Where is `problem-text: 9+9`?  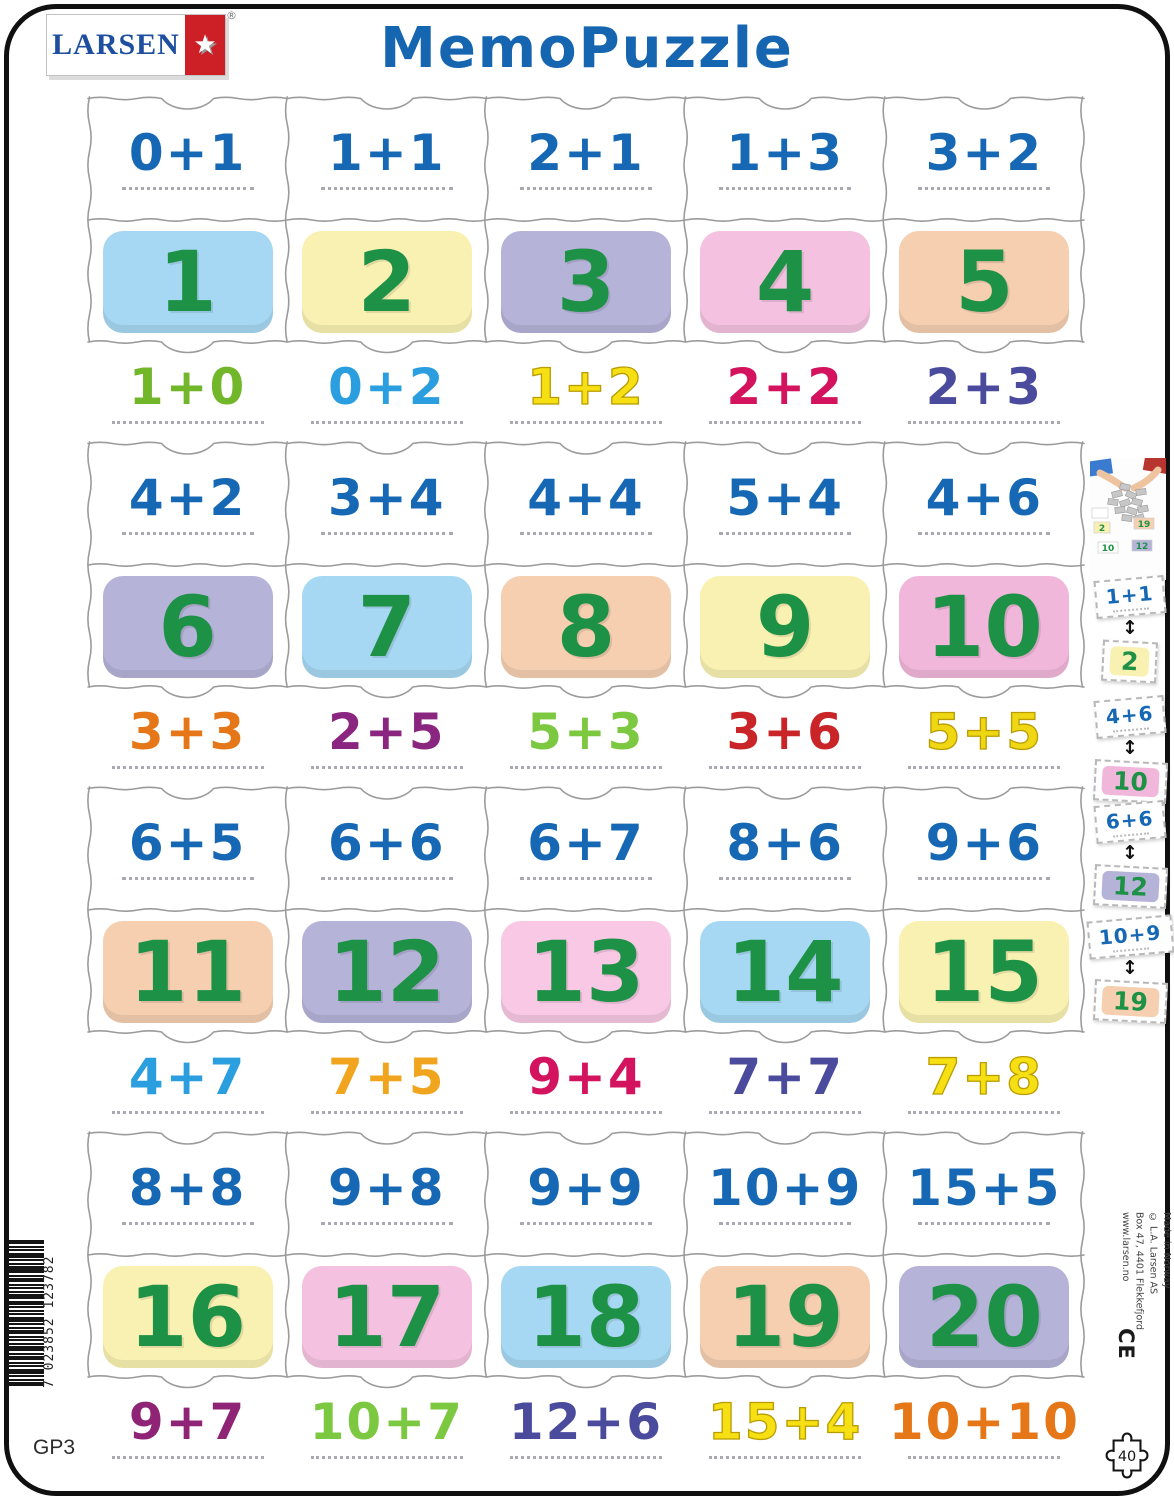 problem-text: 9+9 is located at coordinates (586, 1187).